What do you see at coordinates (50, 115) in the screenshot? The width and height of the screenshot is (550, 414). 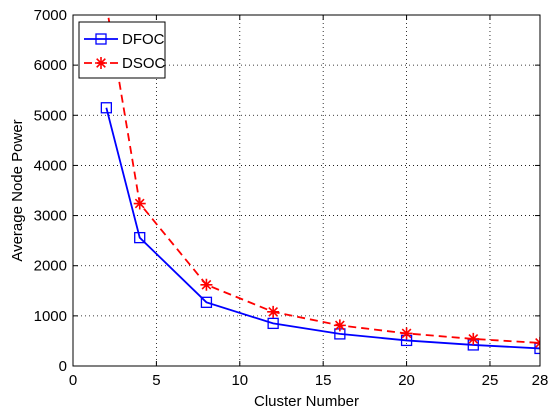 I see `y-tick-label: 5000` at bounding box center [50, 115].